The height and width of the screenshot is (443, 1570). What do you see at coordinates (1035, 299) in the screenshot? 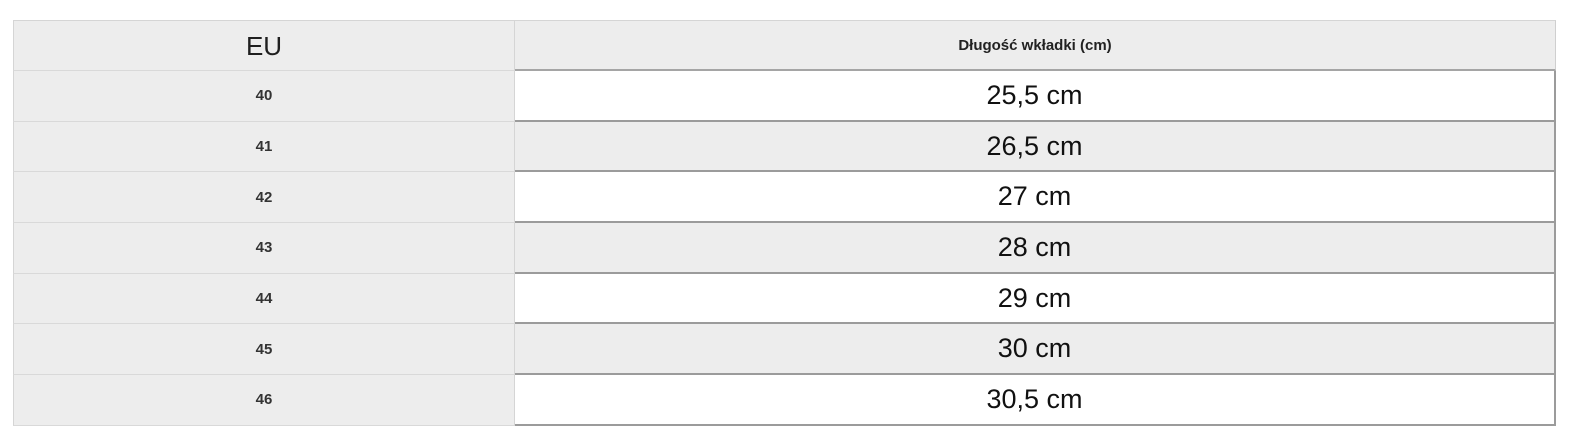
I see `insole-length-cell: 29 cm` at bounding box center [1035, 299].